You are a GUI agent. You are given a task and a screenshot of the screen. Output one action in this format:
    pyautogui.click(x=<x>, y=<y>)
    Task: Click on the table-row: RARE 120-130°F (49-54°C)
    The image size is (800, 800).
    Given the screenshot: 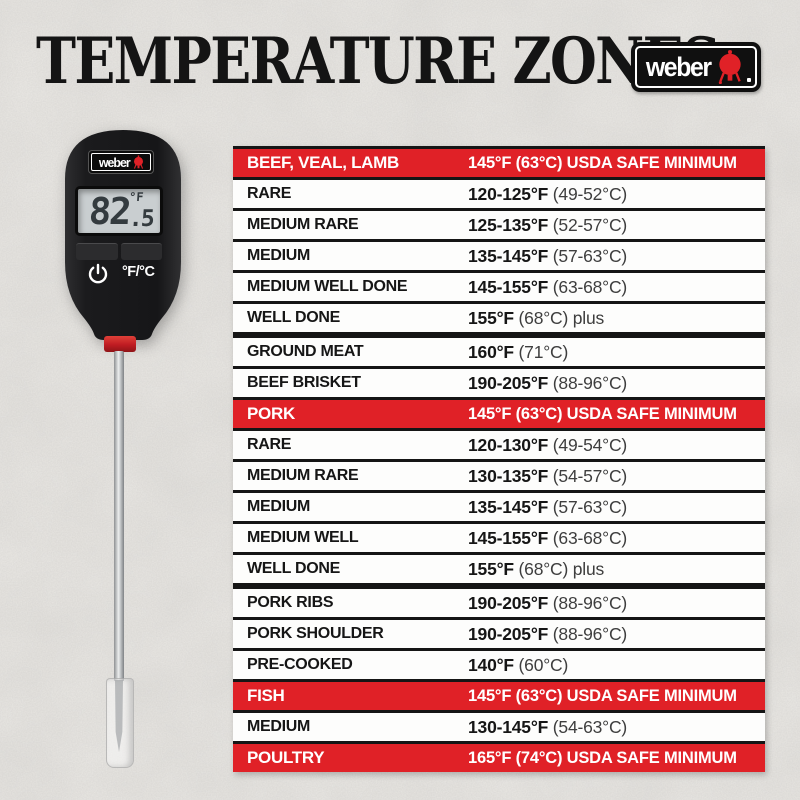 What is the action you would take?
    pyautogui.click(x=499, y=445)
    